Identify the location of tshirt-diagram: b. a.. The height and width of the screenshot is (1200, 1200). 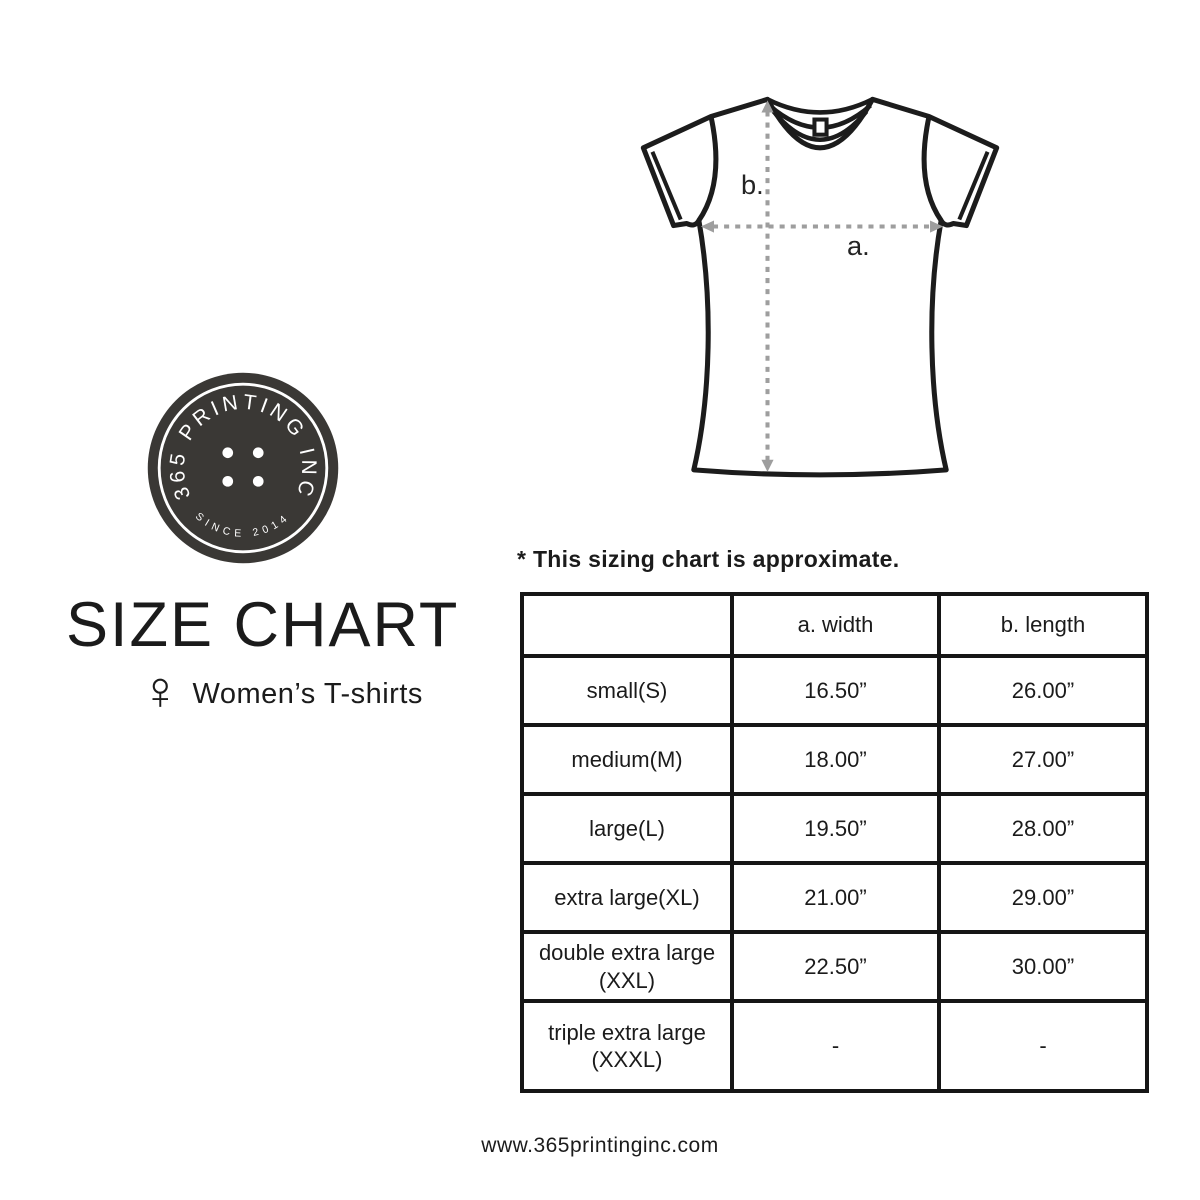
(820, 287).